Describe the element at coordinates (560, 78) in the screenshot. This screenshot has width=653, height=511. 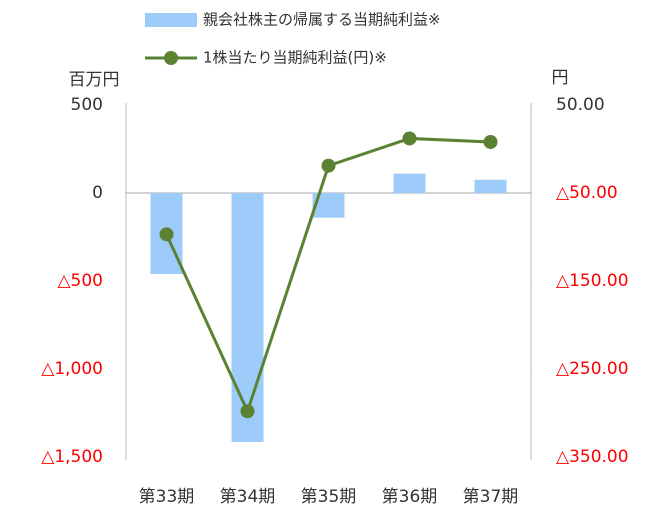
I see `y2-axis-title: 円` at that location.